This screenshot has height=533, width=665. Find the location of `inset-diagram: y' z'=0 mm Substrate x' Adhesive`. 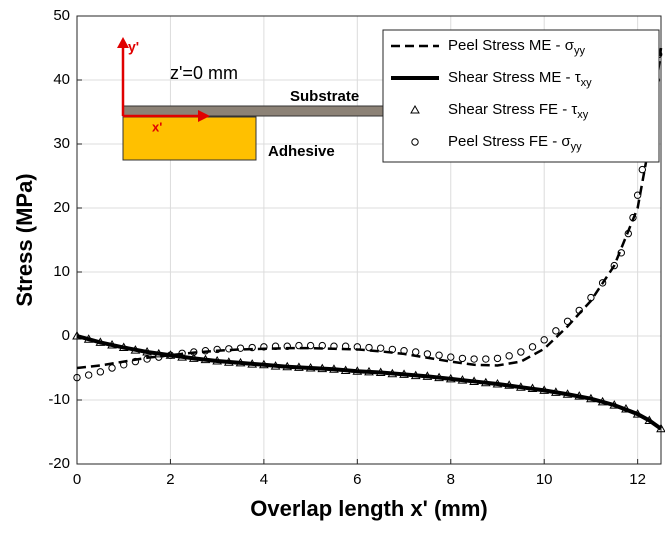

inset-diagram: y' z'=0 mm Substrate x' Adhesive is located at coordinates (255, 99).